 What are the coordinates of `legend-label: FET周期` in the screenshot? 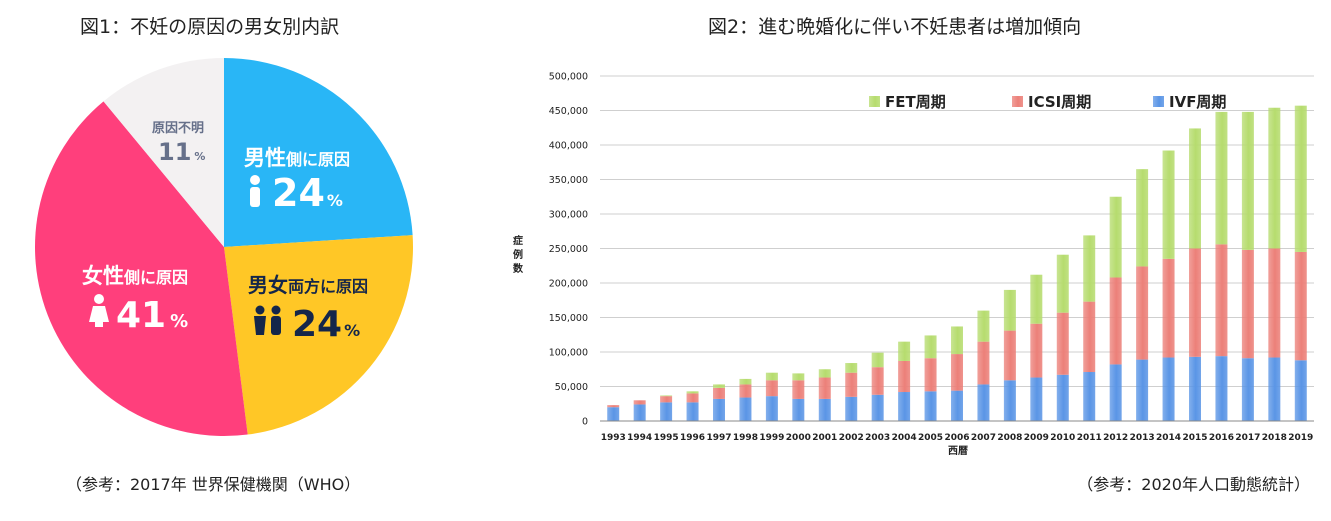 It's located at (915, 102).